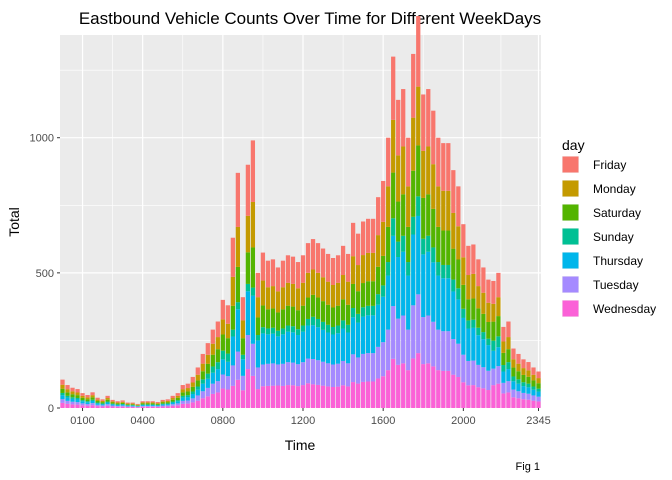  What do you see at coordinates (573, 145) in the screenshot?
I see `legend-title: day` at bounding box center [573, 145].